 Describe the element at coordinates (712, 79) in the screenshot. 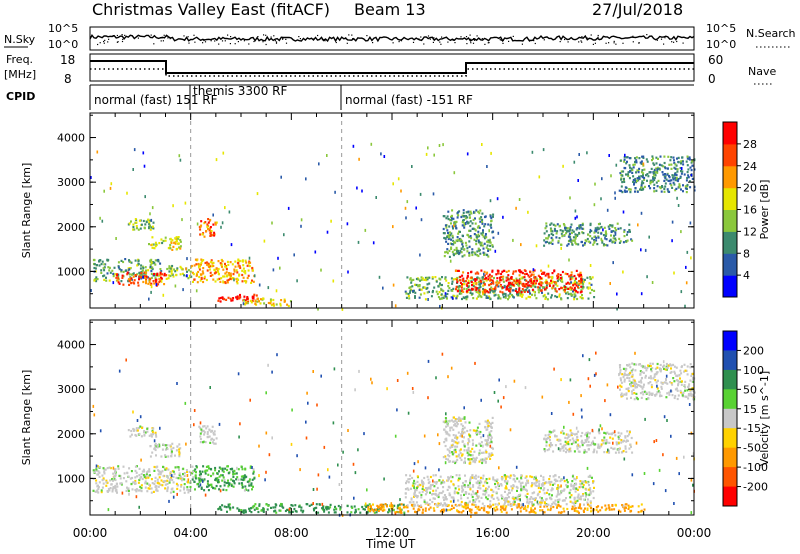

I see `nave-tick-bottom: 0` at that location.